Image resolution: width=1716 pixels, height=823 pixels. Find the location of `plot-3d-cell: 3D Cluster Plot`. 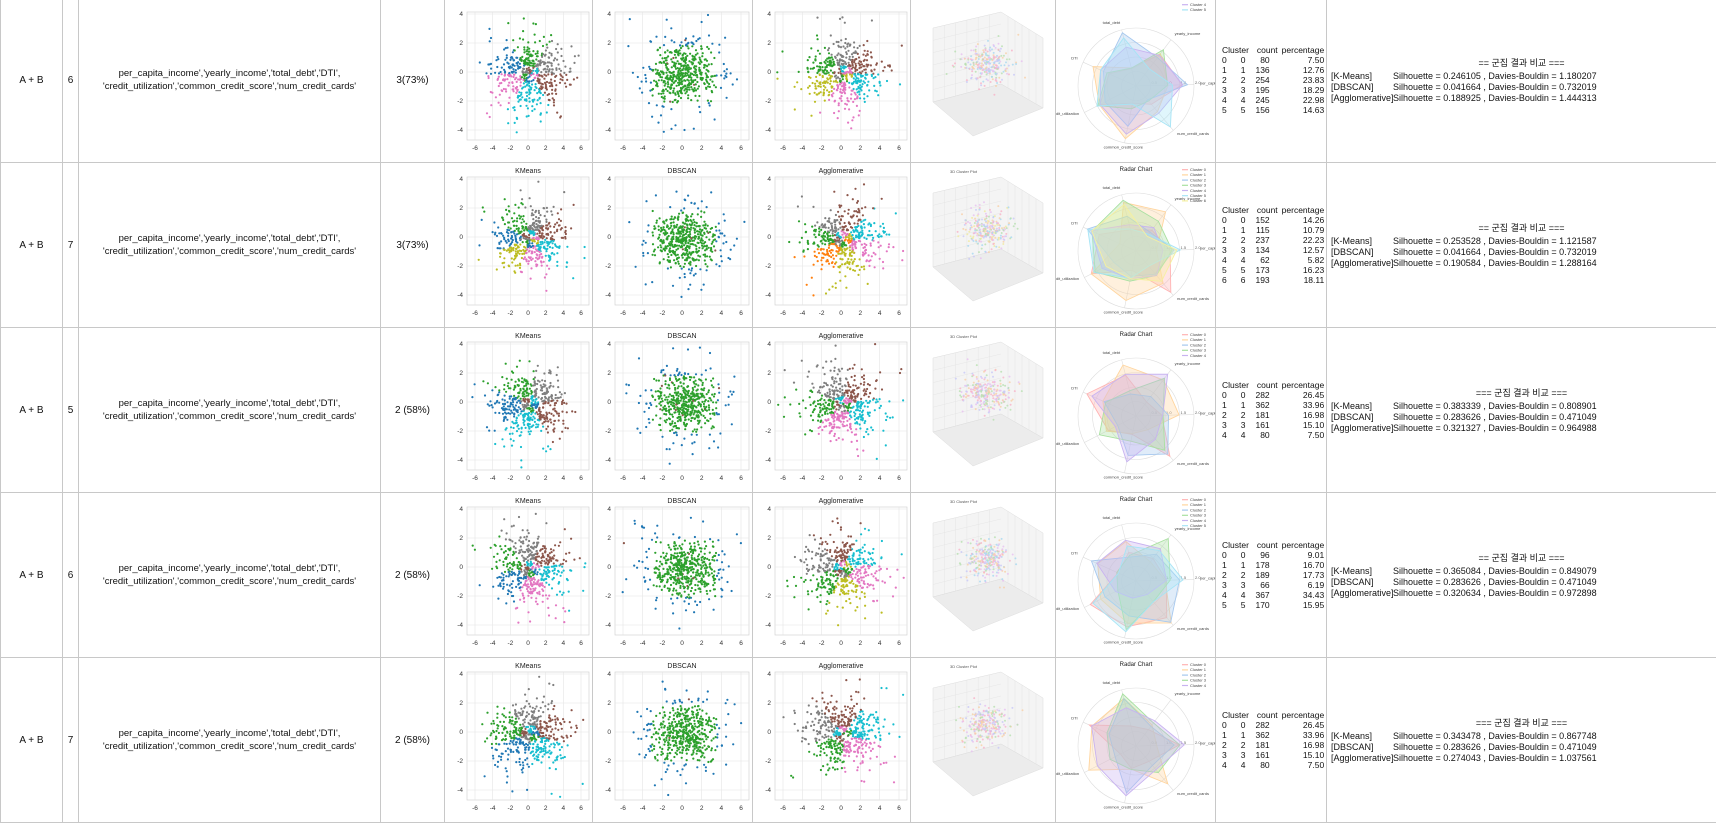

plot-3d-cell: 3D Cluster Plot is located at coordinates (983, 245).